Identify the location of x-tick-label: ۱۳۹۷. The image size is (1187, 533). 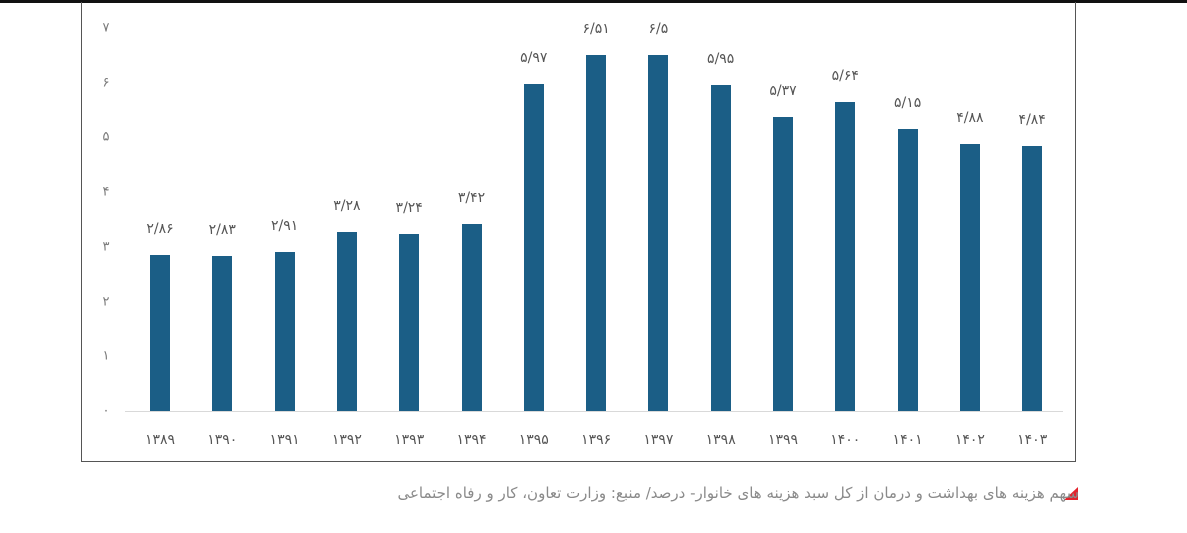
(658, 440).